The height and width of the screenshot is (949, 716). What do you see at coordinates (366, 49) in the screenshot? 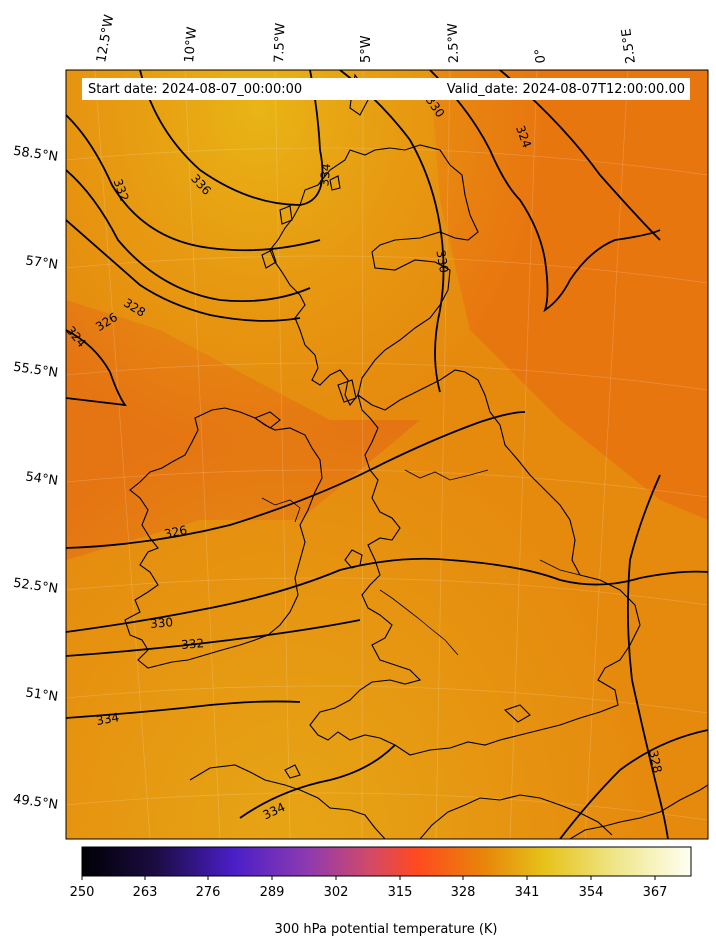
I see `longitude-label: 5°W` at bounding box center [366, 49].